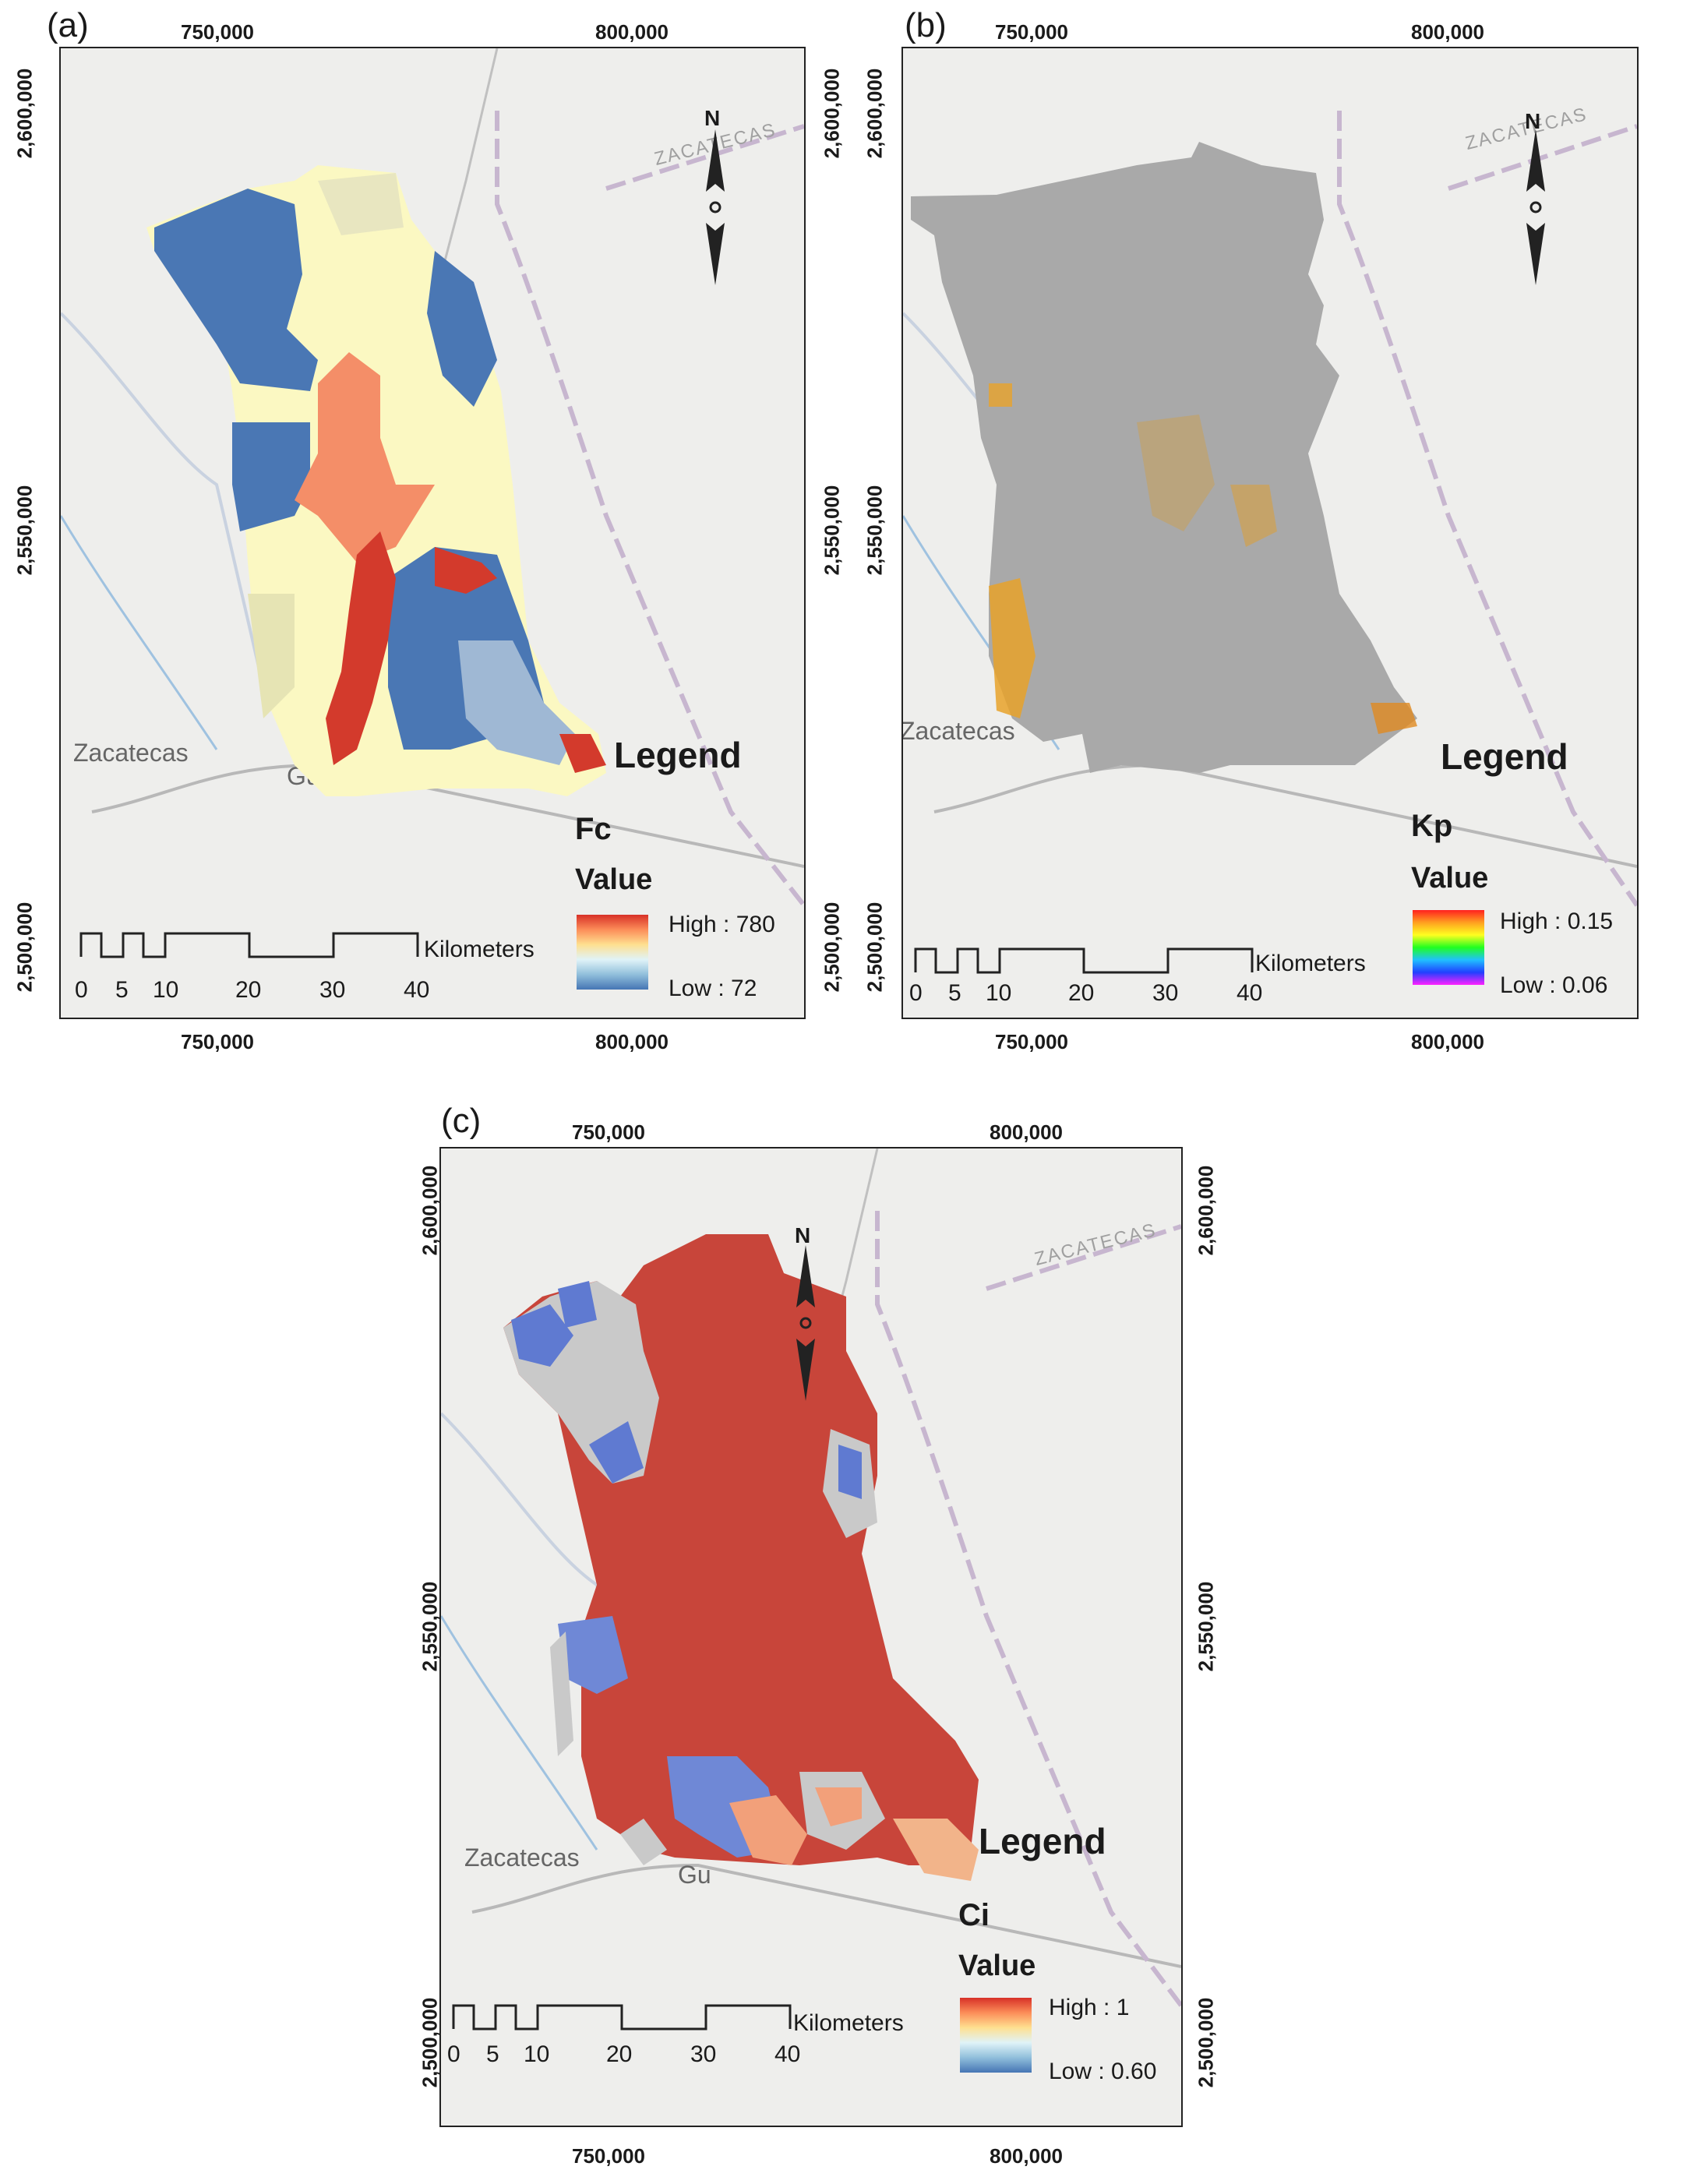 The height and width of the screenshot is (2184, 1697). What do you see at coordinates (1164, 458) in the screenshot?
I see `kp-raster` at bounding box center [1164, 458].